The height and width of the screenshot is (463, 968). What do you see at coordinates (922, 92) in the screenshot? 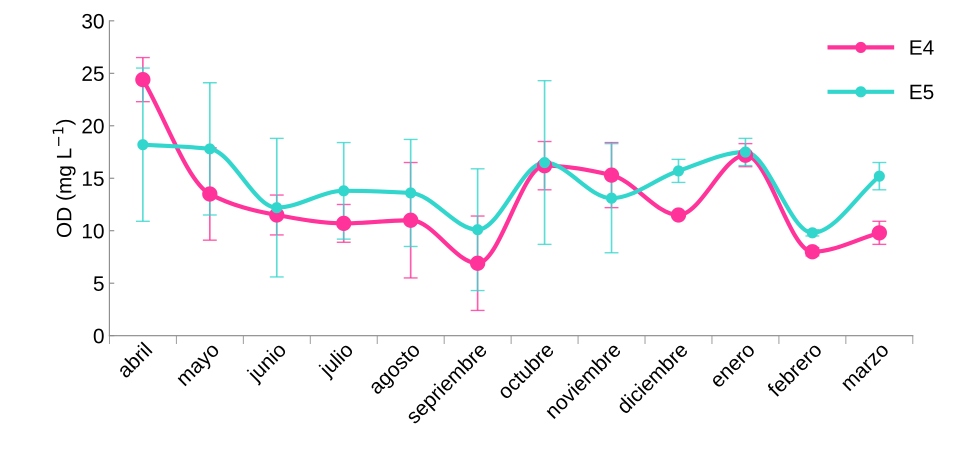
I see `legend-label: E5` at bounding box center [922, 92].